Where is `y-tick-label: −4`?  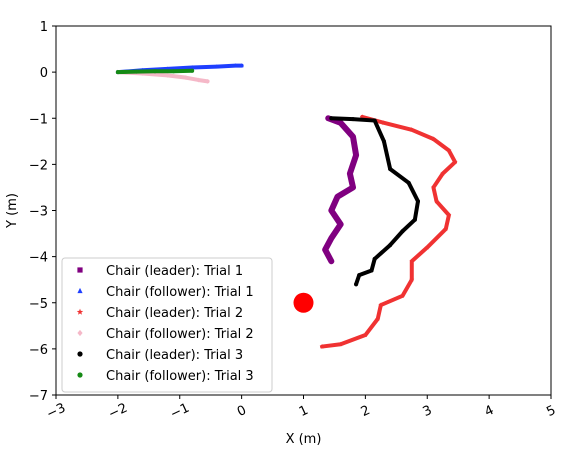 y-tick-label: −4 is located at coordinates (38, 258).